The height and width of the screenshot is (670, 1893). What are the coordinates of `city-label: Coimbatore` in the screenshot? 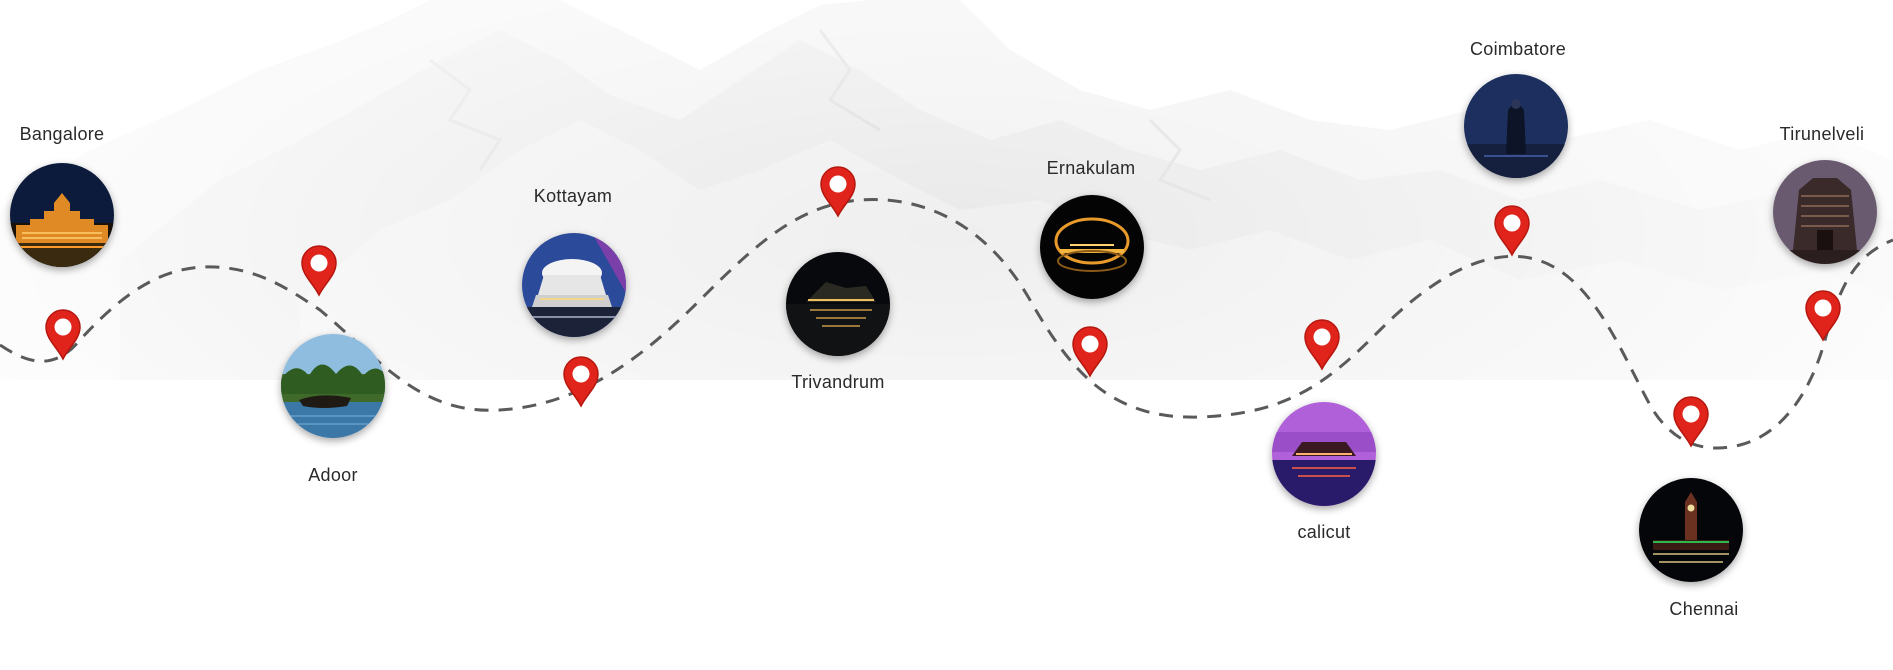 It's located at (1518, 49).